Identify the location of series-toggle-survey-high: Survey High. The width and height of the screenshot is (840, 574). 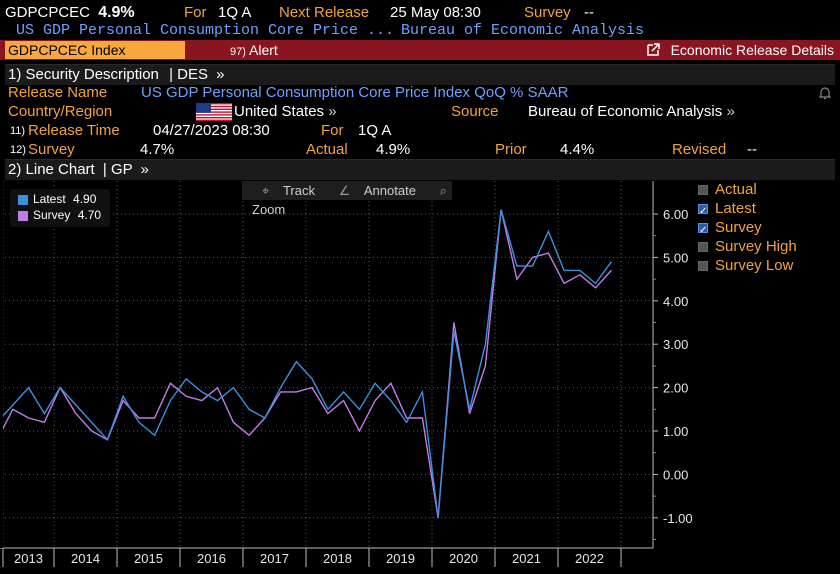
(747, 246).